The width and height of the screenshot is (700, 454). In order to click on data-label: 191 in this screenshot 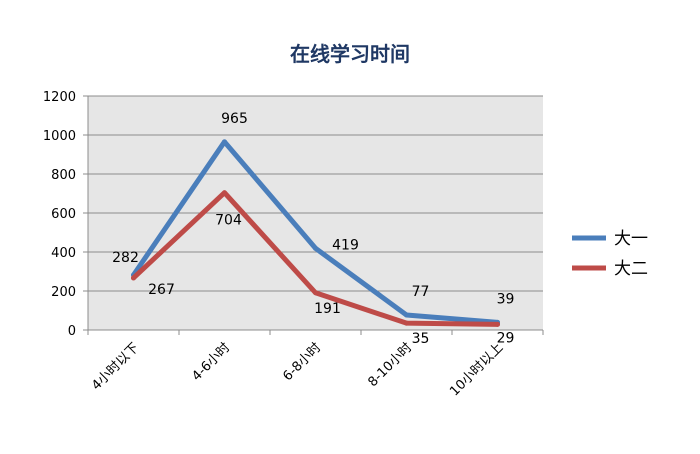, I will do `click(327, 309)`.